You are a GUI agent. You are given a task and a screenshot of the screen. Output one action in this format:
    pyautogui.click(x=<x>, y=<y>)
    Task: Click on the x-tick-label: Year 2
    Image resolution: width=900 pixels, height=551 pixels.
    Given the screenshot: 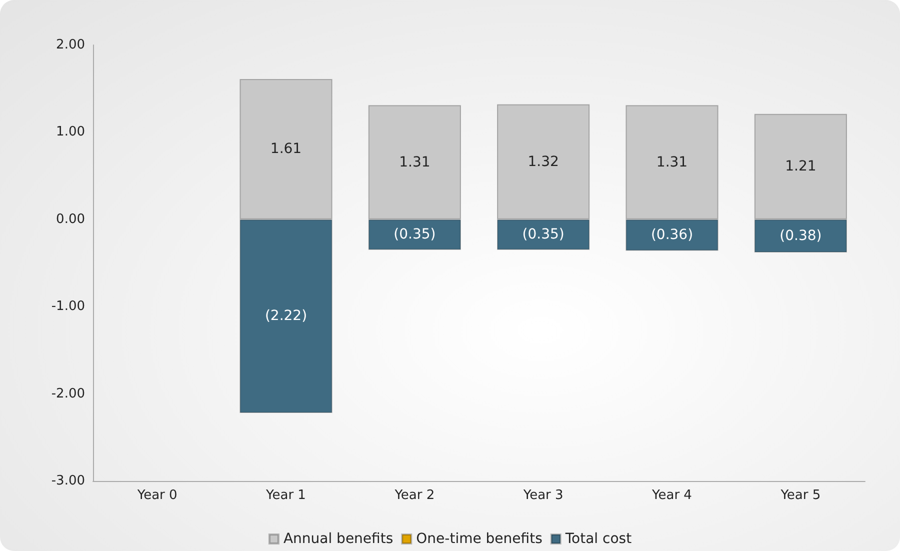 What is the action you would take?
    pyautogui.click(x=414, y=495)
    